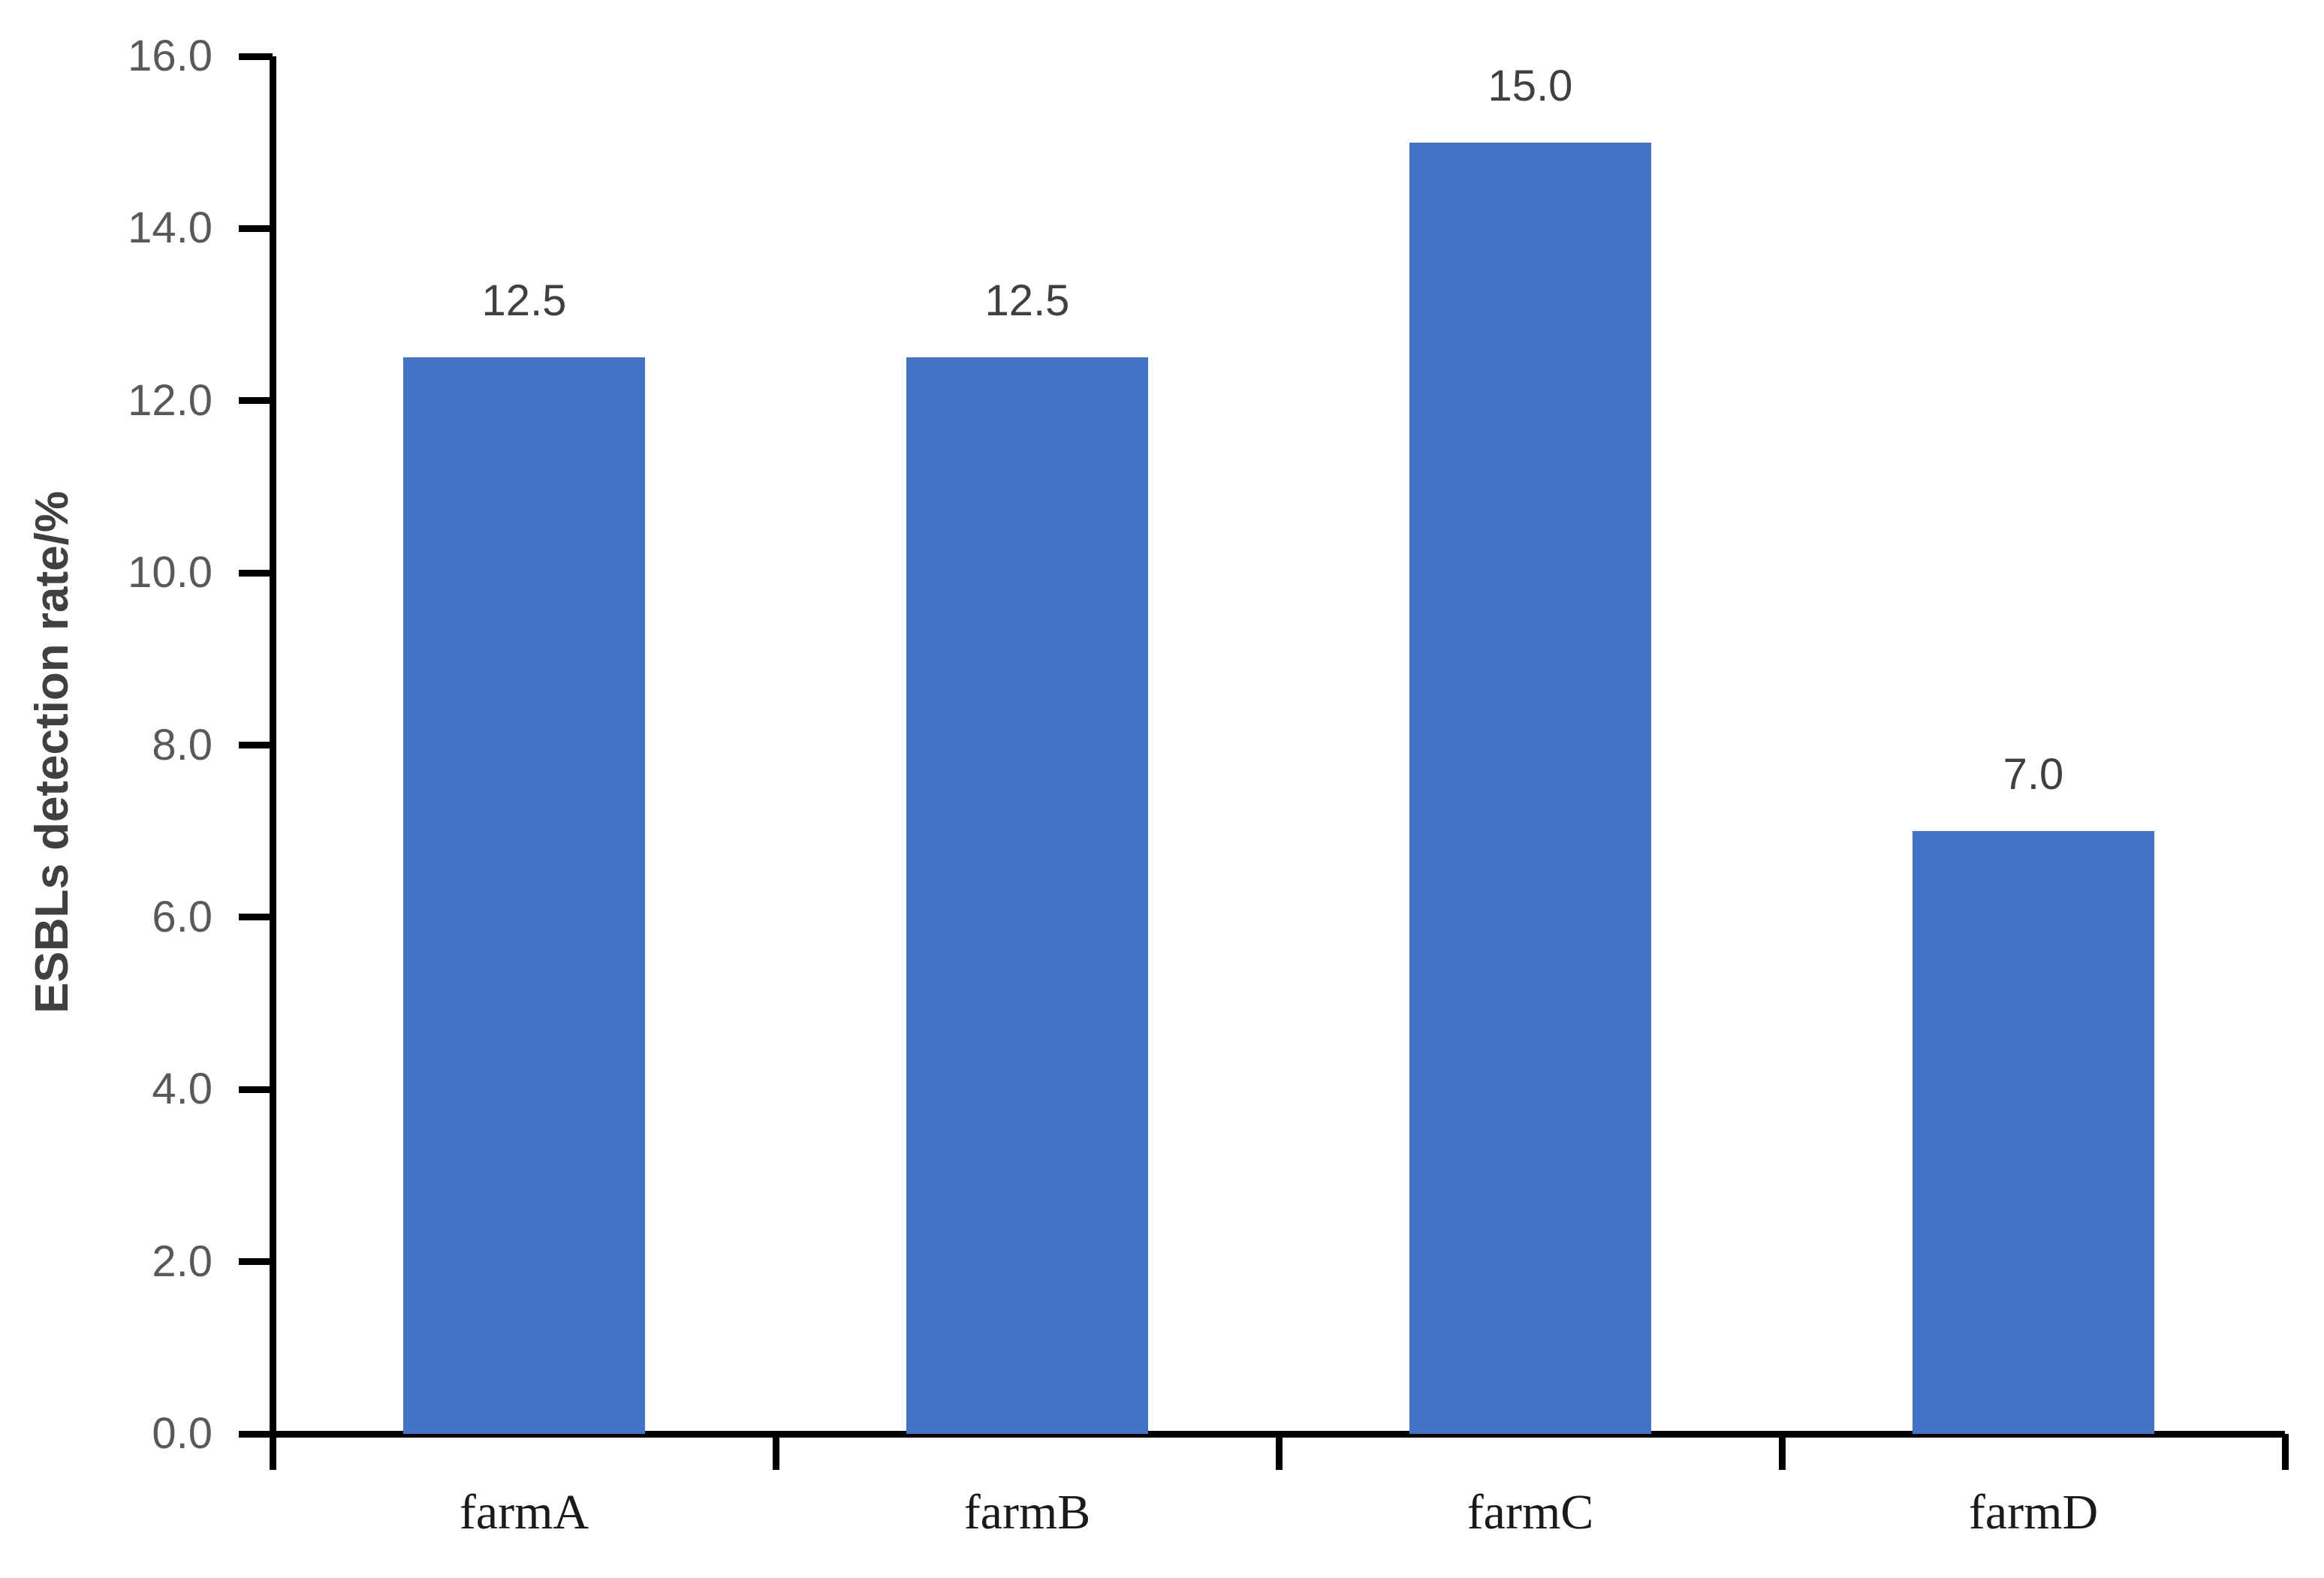 Image resolution: width=2324 pixels, height=1578 pixels. I want to click on y-tick-label: 8.0, so click(182, 744).